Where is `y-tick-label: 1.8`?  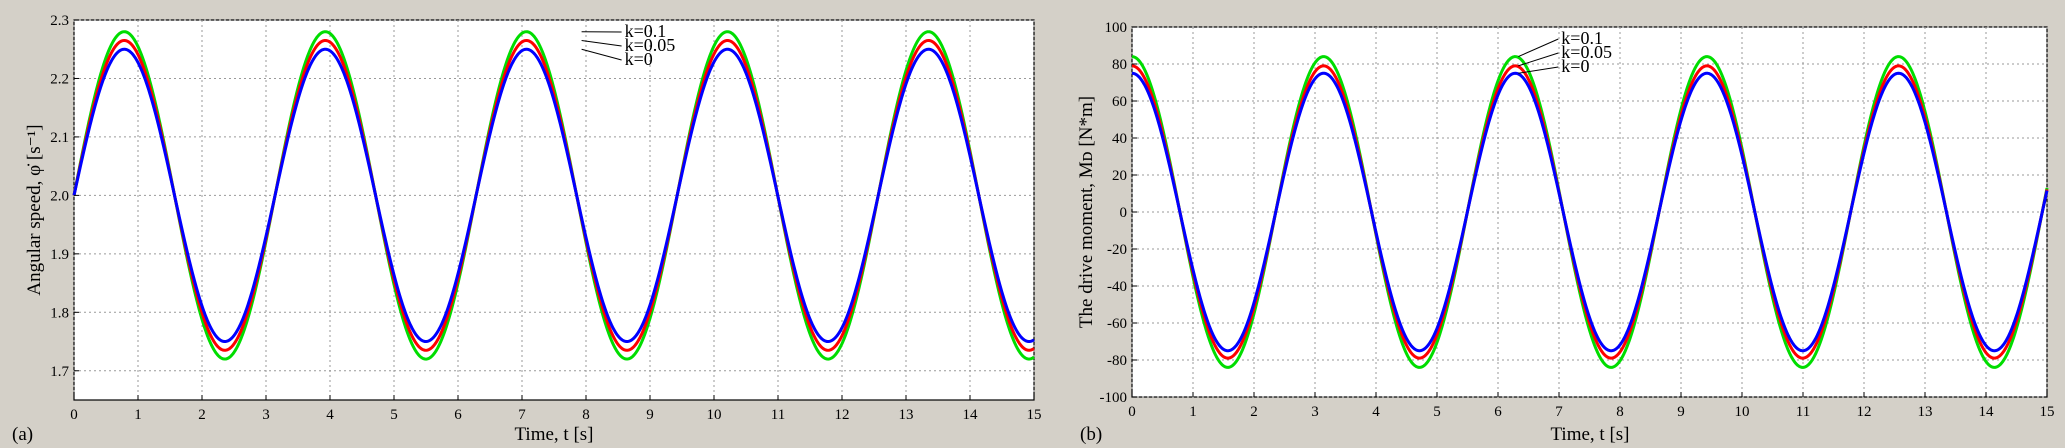 y-tick-label: 1.8 is located at coordinates (59, 313).